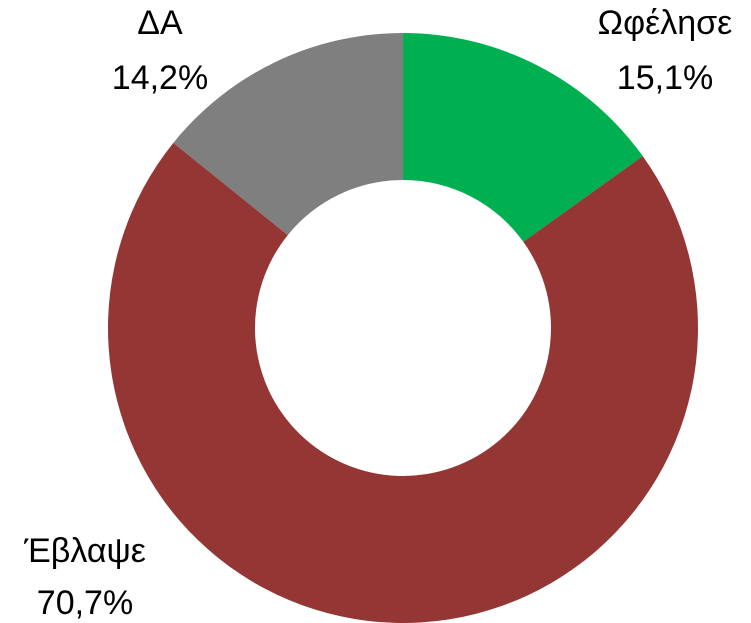  Describe the element at coordinates (84, 551) in the screenshot. I see `slice-label: Έβλαψε` at that location.